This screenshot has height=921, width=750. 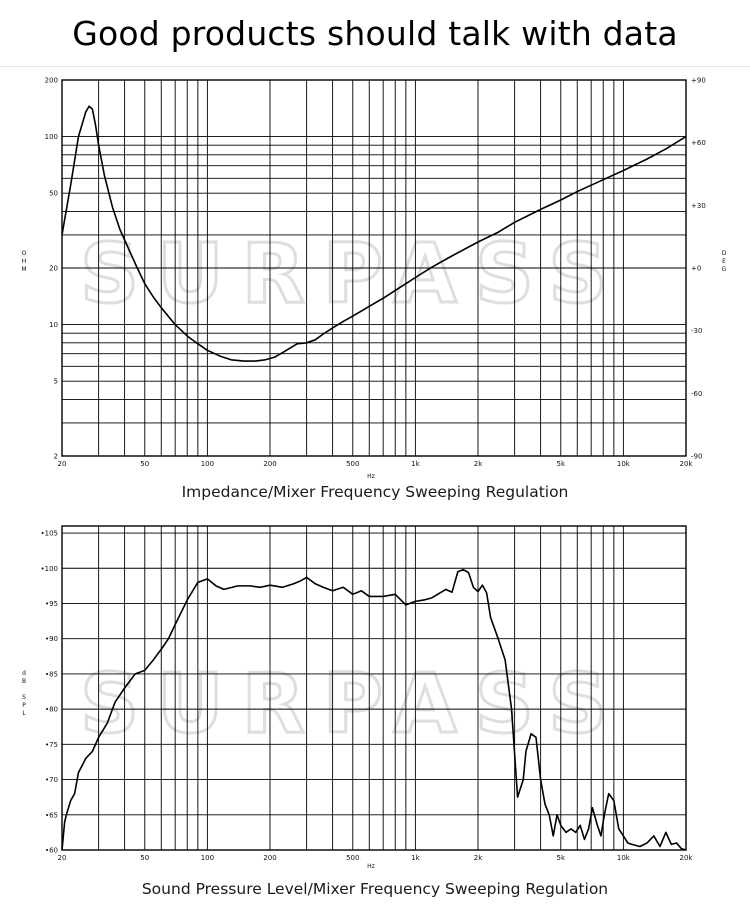 What do you see at coordinates (352, 464) in the screenshot?
I see `impedance-x-tick-label: 500` at bounding box center [352, 464].